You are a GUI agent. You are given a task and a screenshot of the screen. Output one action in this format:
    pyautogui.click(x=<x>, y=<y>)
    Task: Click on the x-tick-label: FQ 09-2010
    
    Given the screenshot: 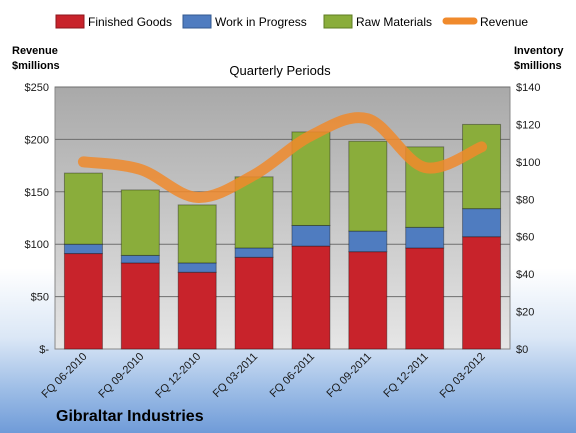 What is the action you would take?
    pyautogui.click(x=121, y=376)
    